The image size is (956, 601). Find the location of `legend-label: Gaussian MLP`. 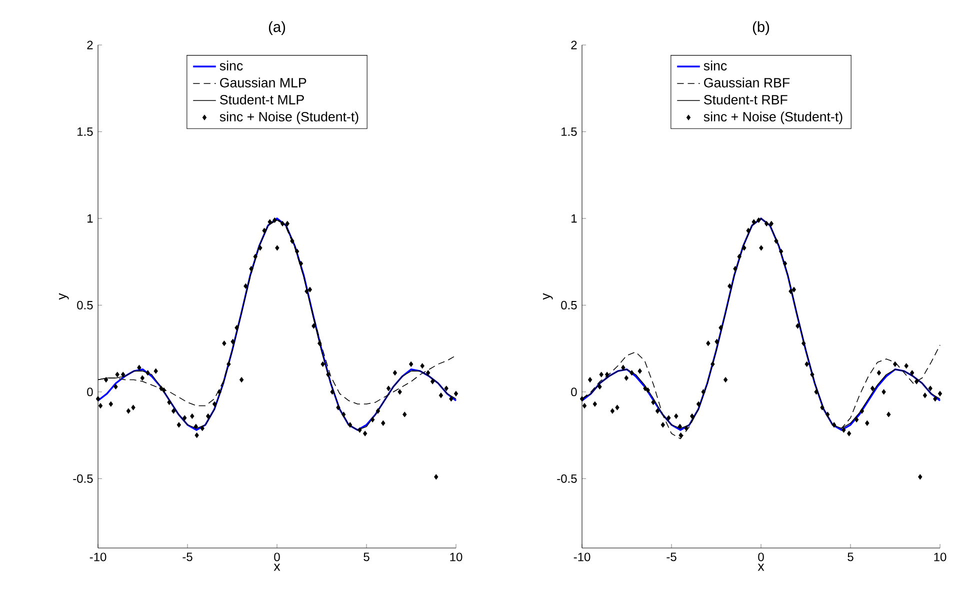

legend-label: Gaussian MLP is located at coordinates (263, 83).